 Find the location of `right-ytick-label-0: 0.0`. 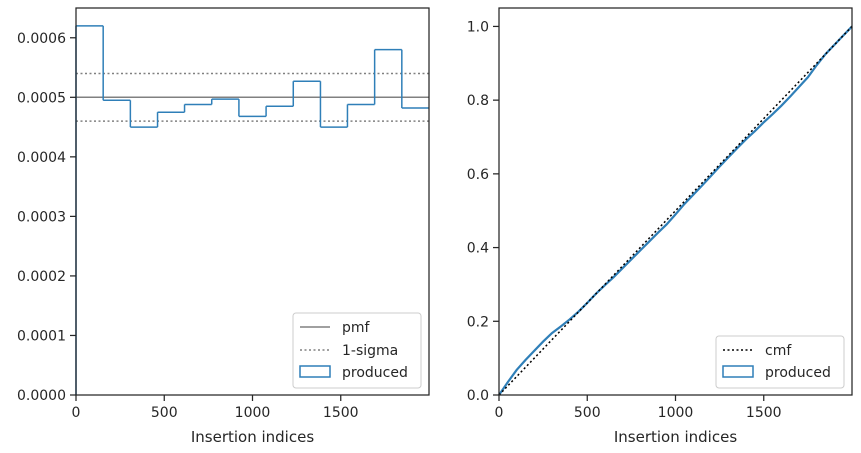

right-ytick-label-0: 0.0 is located at coordinates (478, 396).